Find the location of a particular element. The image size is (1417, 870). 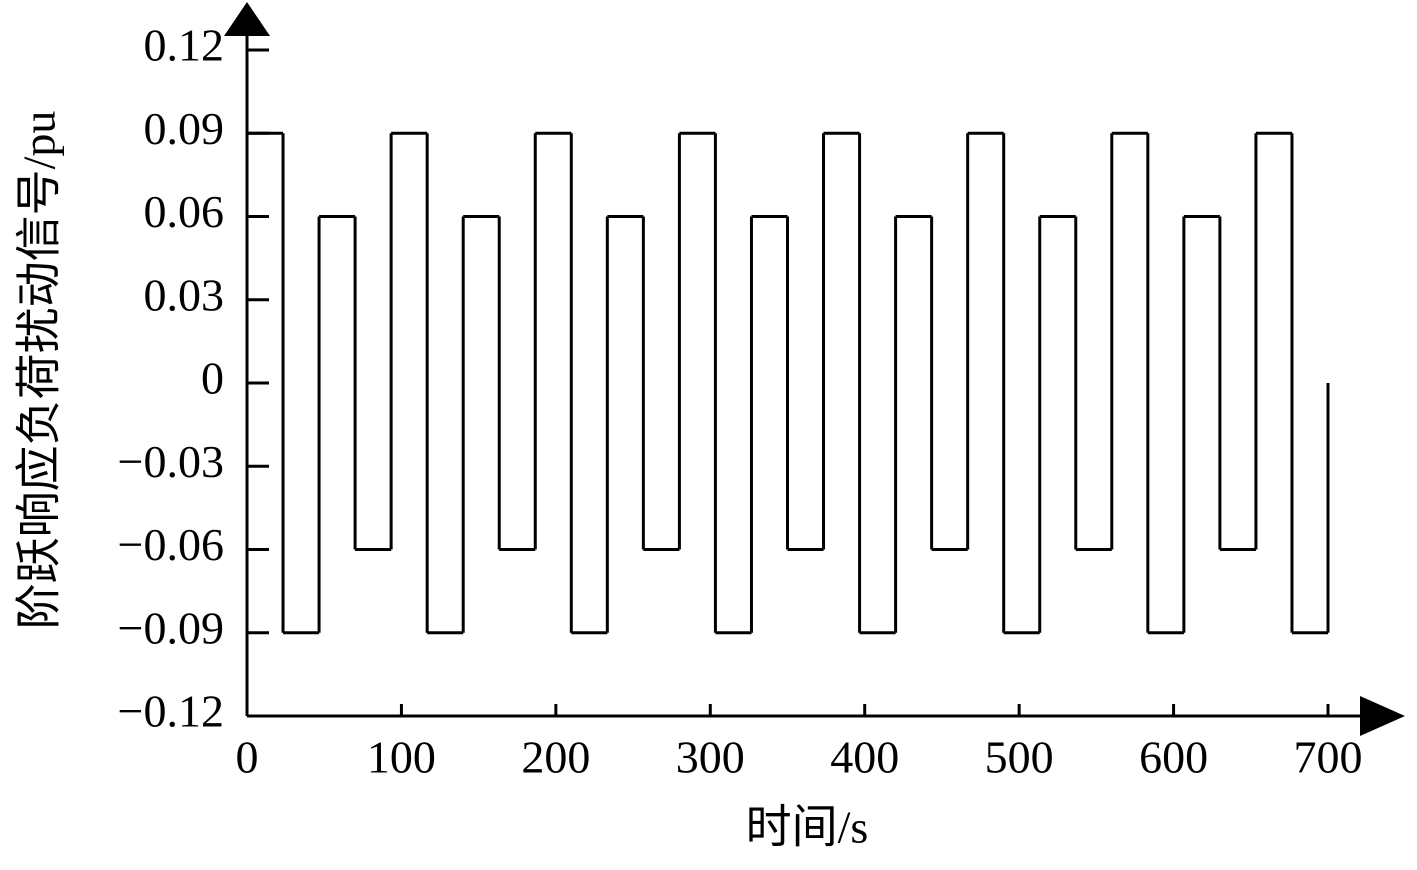

y-tick-label: 0 is located at coordinates (212, 378).